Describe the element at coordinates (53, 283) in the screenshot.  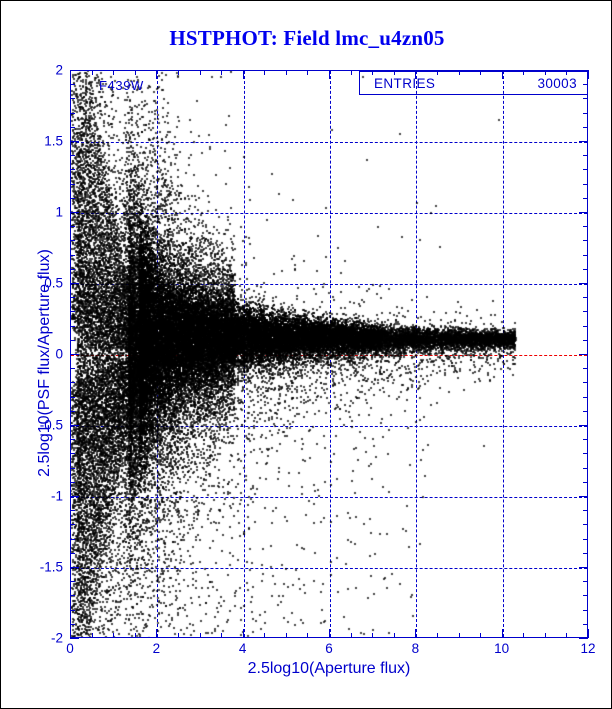
I see `y-tick-label: 0.5` at that location.